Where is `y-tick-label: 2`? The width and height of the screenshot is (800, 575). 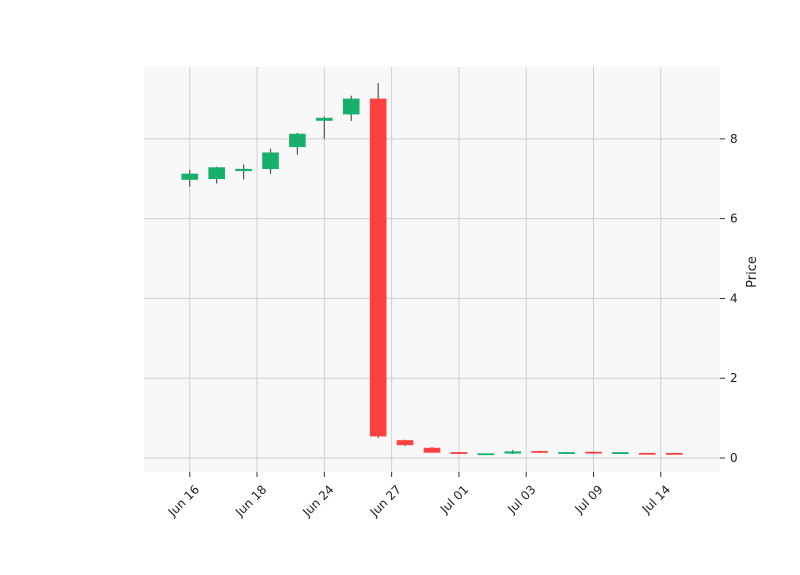 y-tick-label: 2 is located at coordinates (734, 378).